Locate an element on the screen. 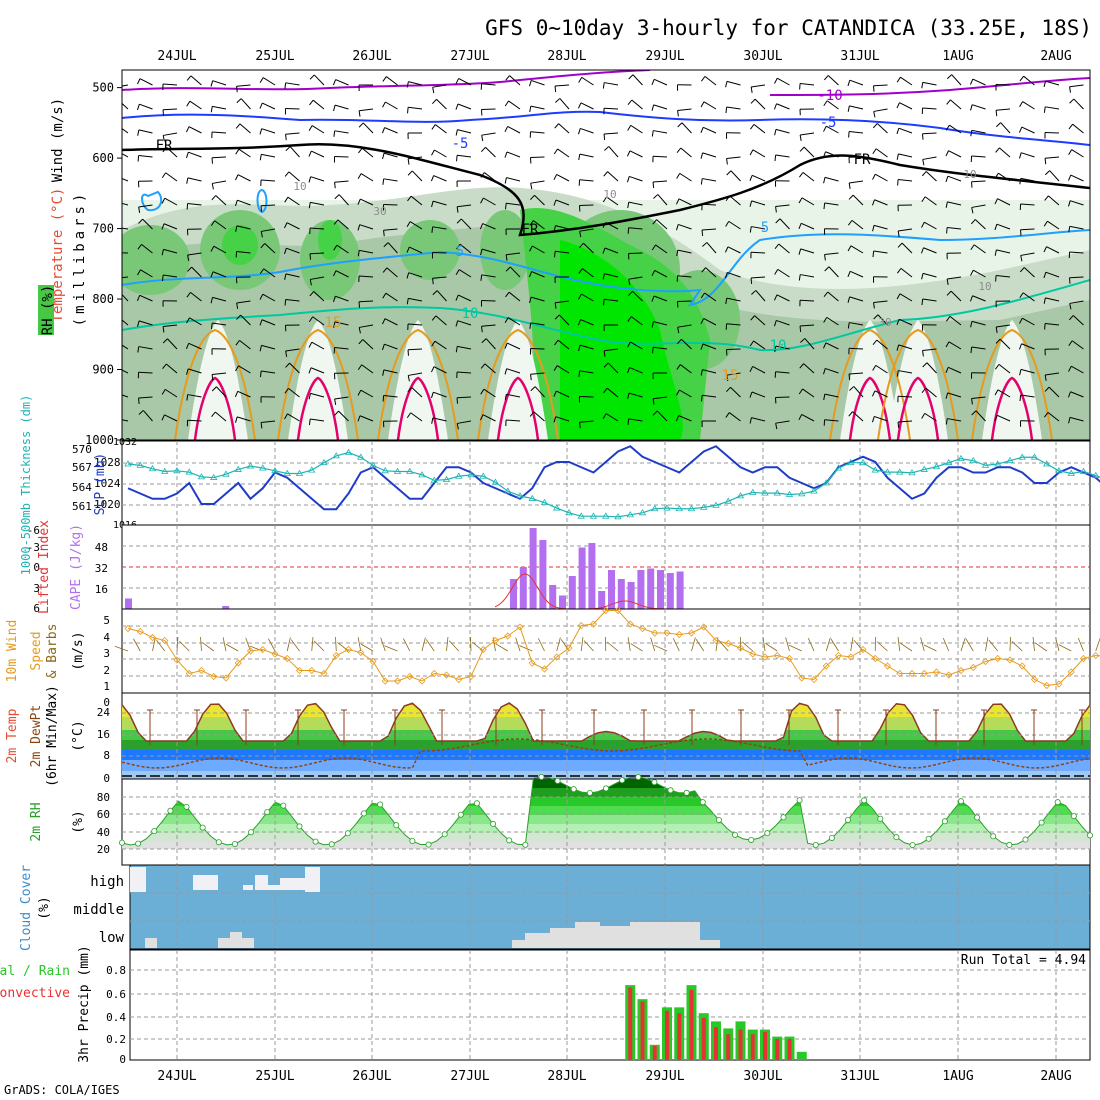 The width and height of the screenshot is (1100, 1100). temp-tick: 16 is located at coordinates (103, 734).